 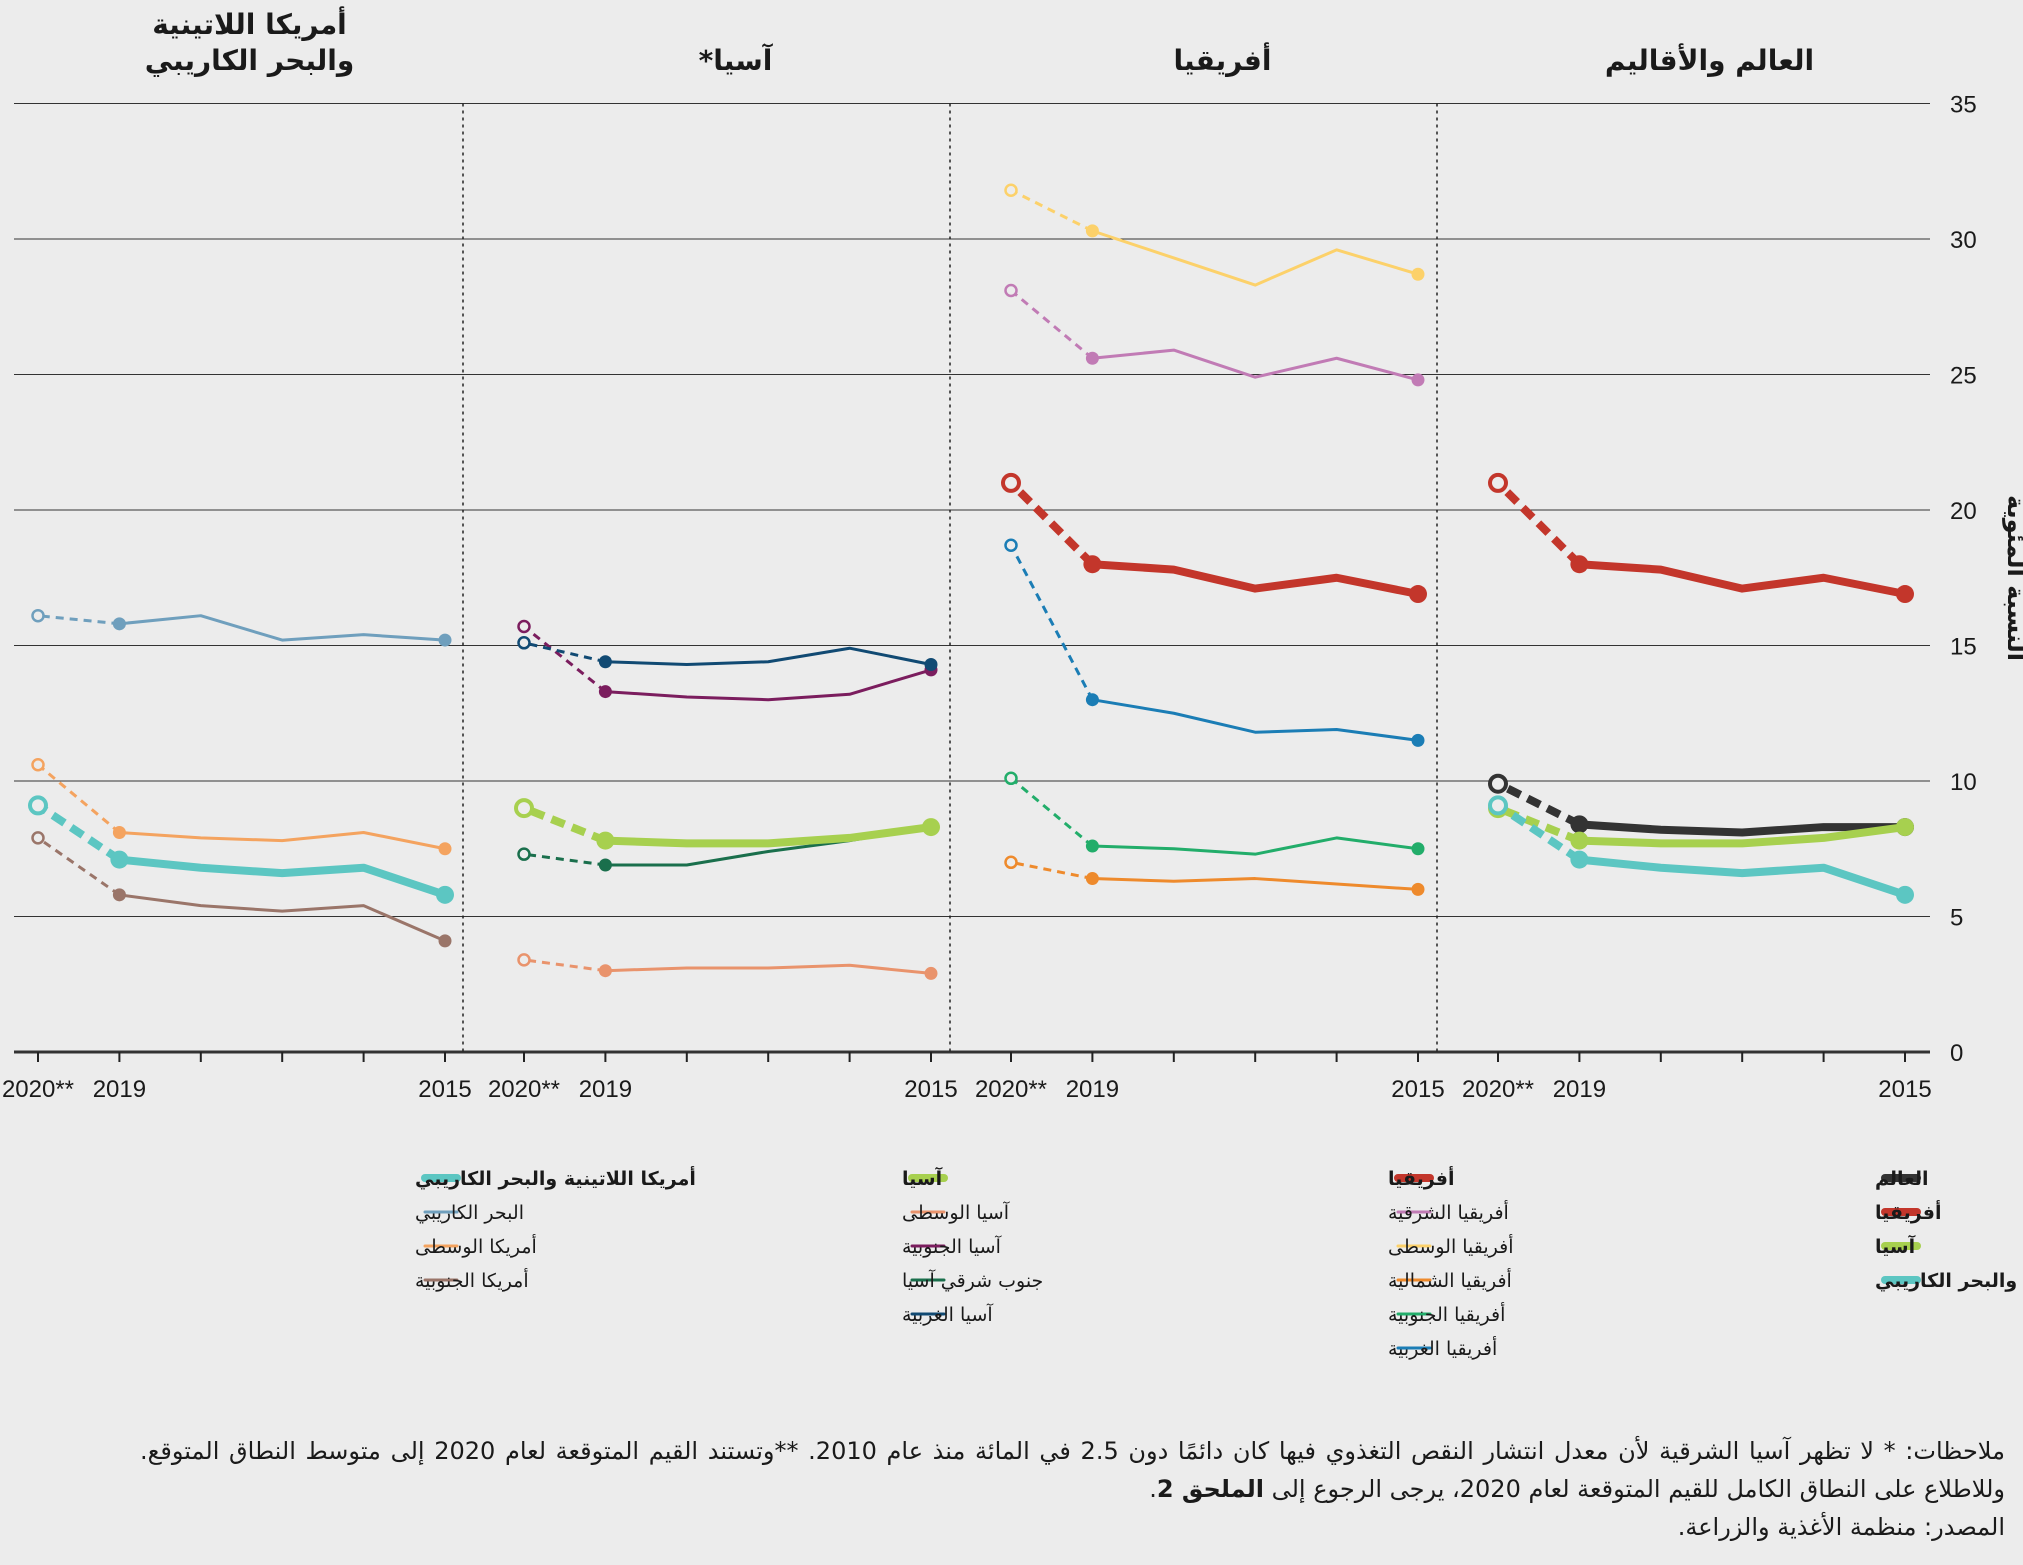 I want to click on y-axis-label: النسبة المئوية, so click(x=2012, y=578).